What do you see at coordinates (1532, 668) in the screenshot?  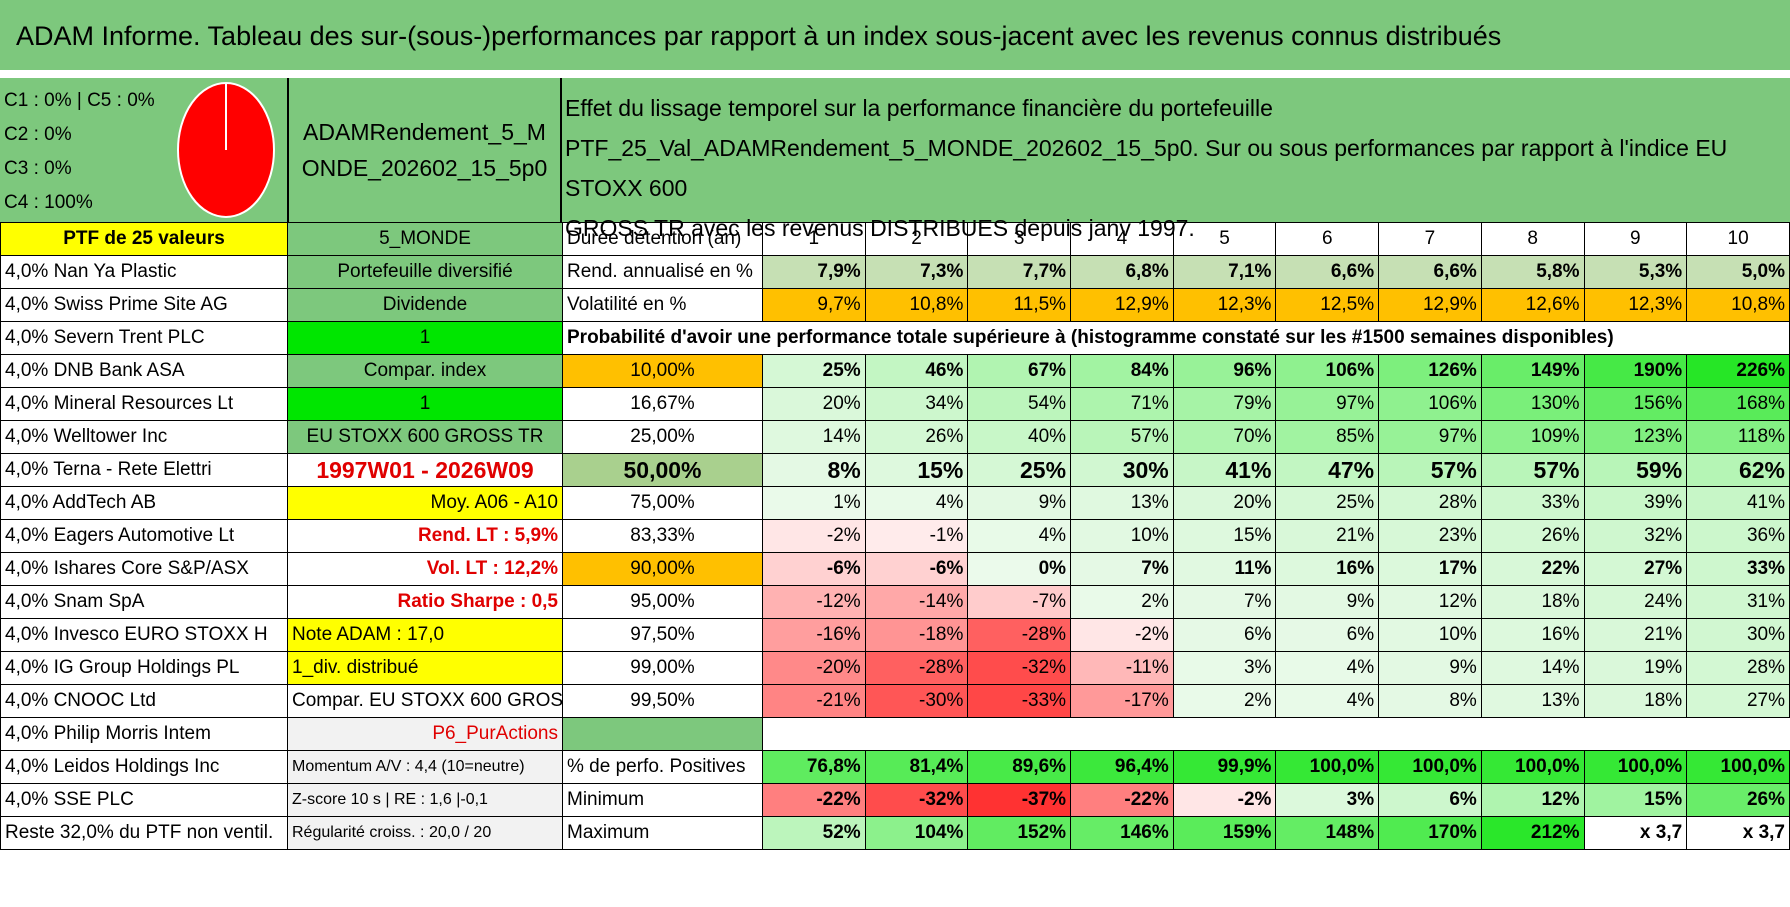 I see `value-cell: 14%` at bounding box center [1532, 668].